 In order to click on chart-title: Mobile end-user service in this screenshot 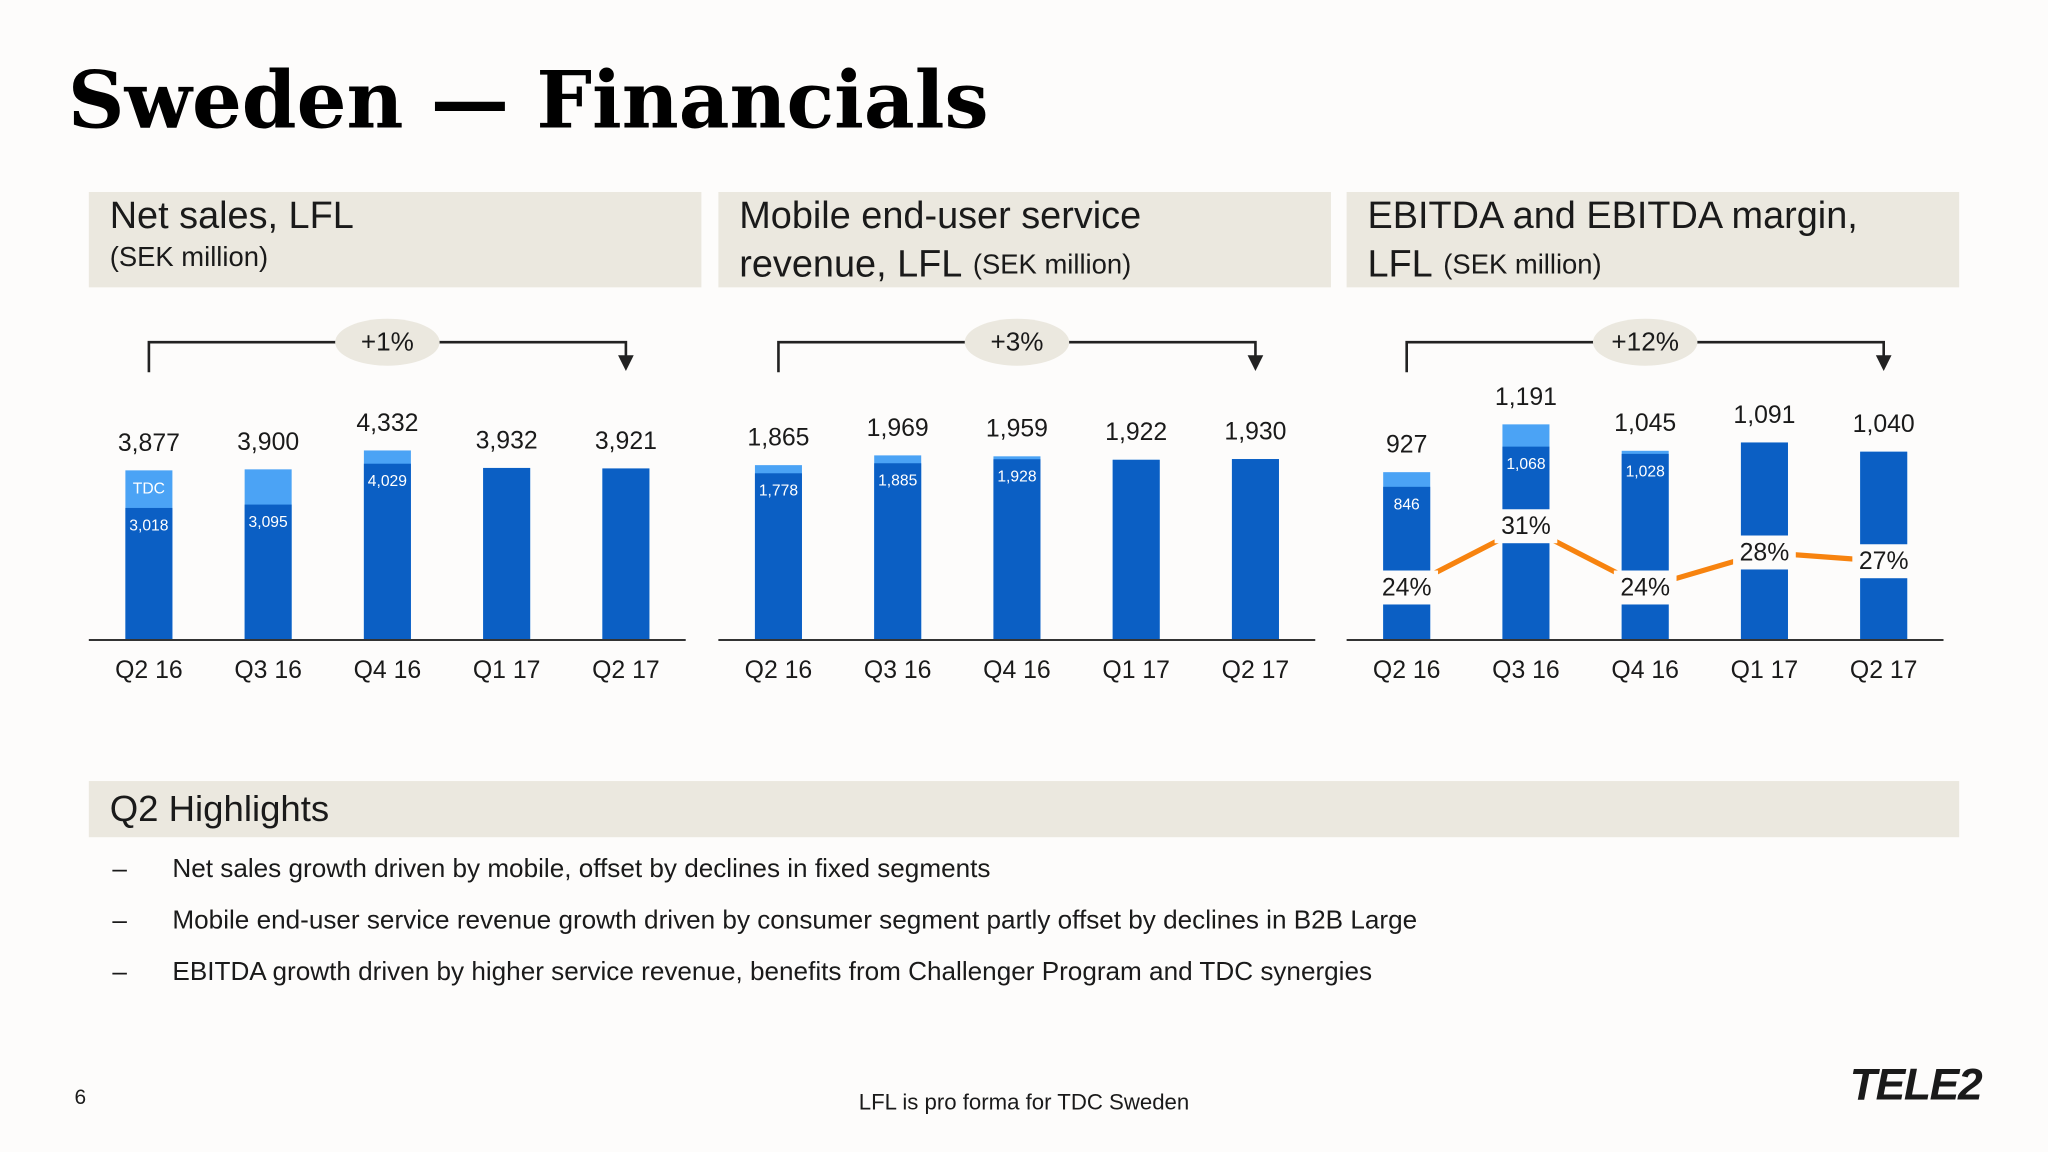, I will do `click(940, 216)`.